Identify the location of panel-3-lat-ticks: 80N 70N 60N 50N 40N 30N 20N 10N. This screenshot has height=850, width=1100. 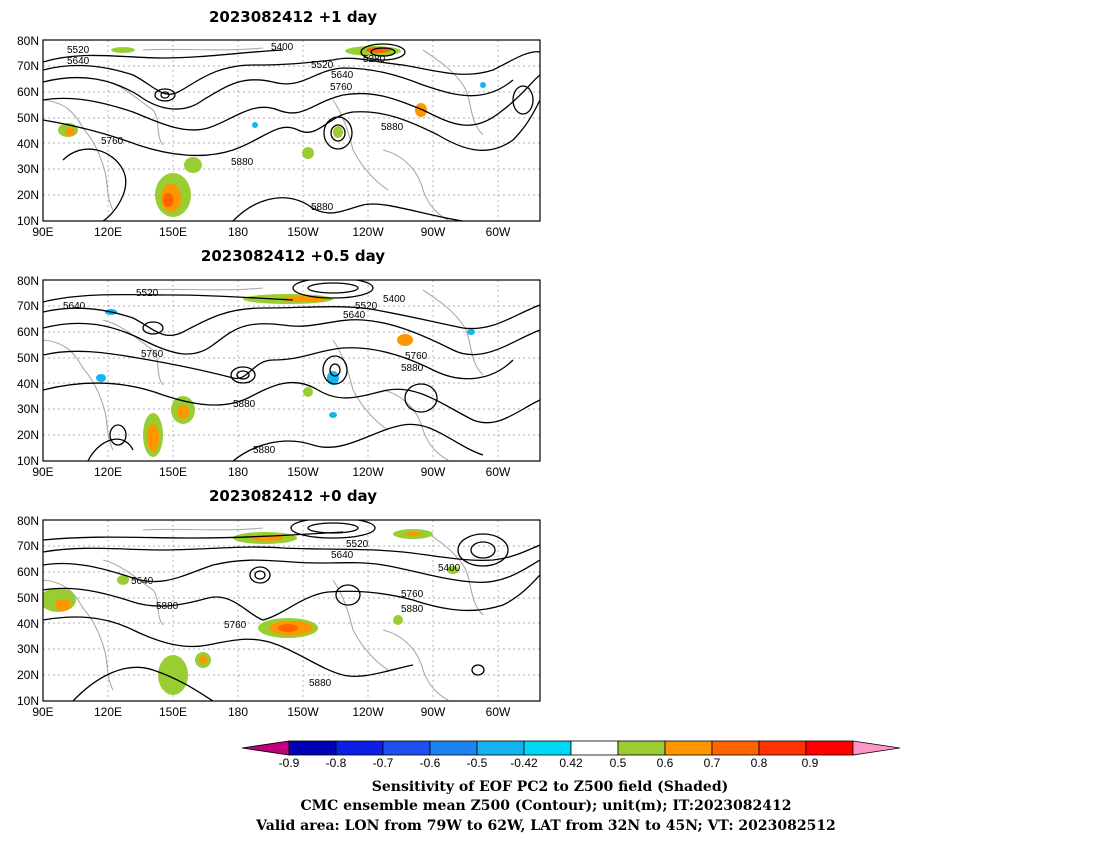
(28, 611).